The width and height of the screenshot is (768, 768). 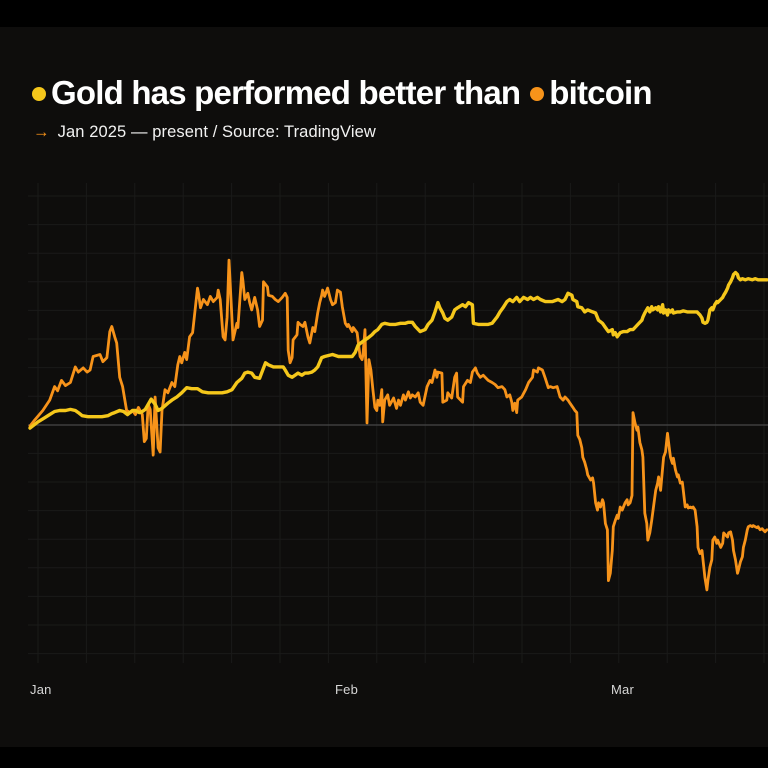 I want to click on gold-dot-icon, so click(x=39, y=94).